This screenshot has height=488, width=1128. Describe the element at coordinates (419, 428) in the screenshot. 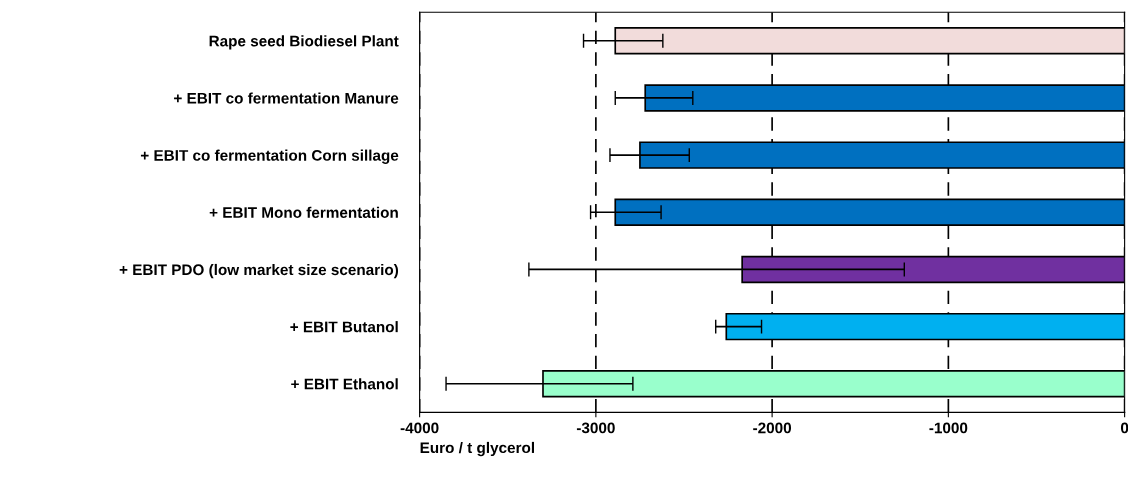

I see `x-tick-label: -4000` at that location.